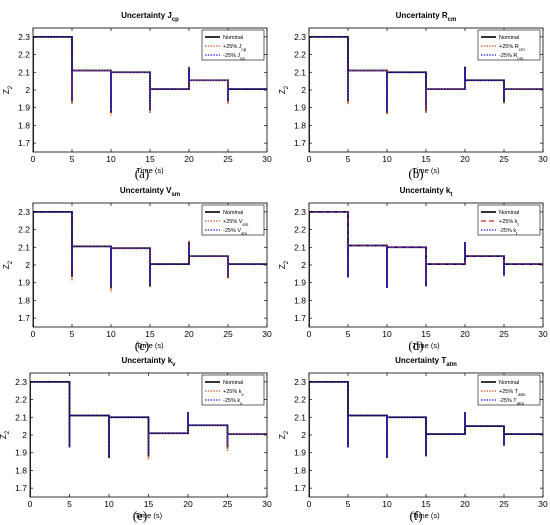  I want to click on chart-title: Uncertainty Vsm, so click(150, 192).